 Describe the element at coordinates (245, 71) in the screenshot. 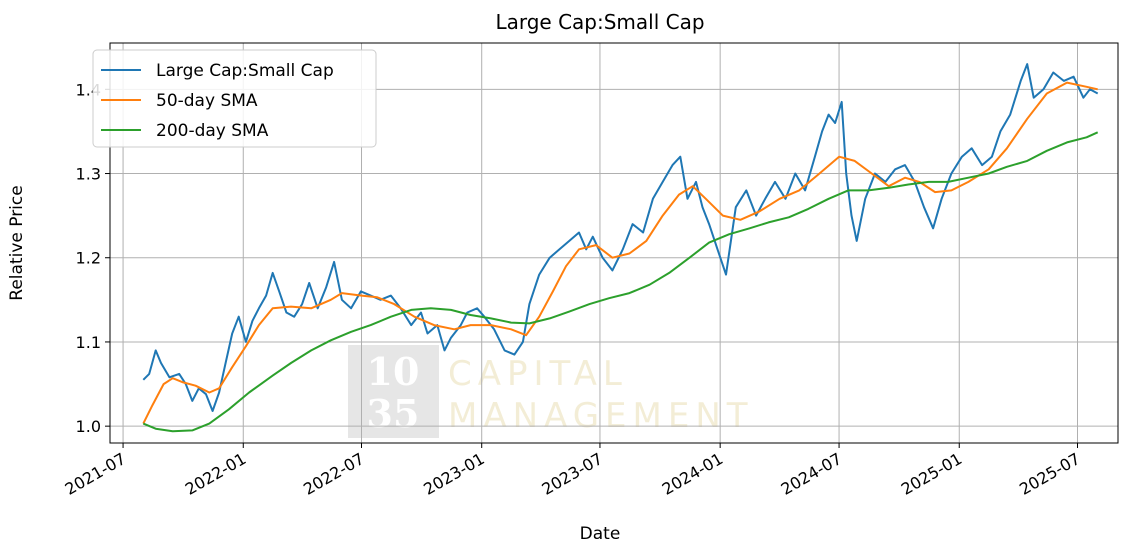

I see `legend-label-0: Large Cap:Small Cap` at that location.